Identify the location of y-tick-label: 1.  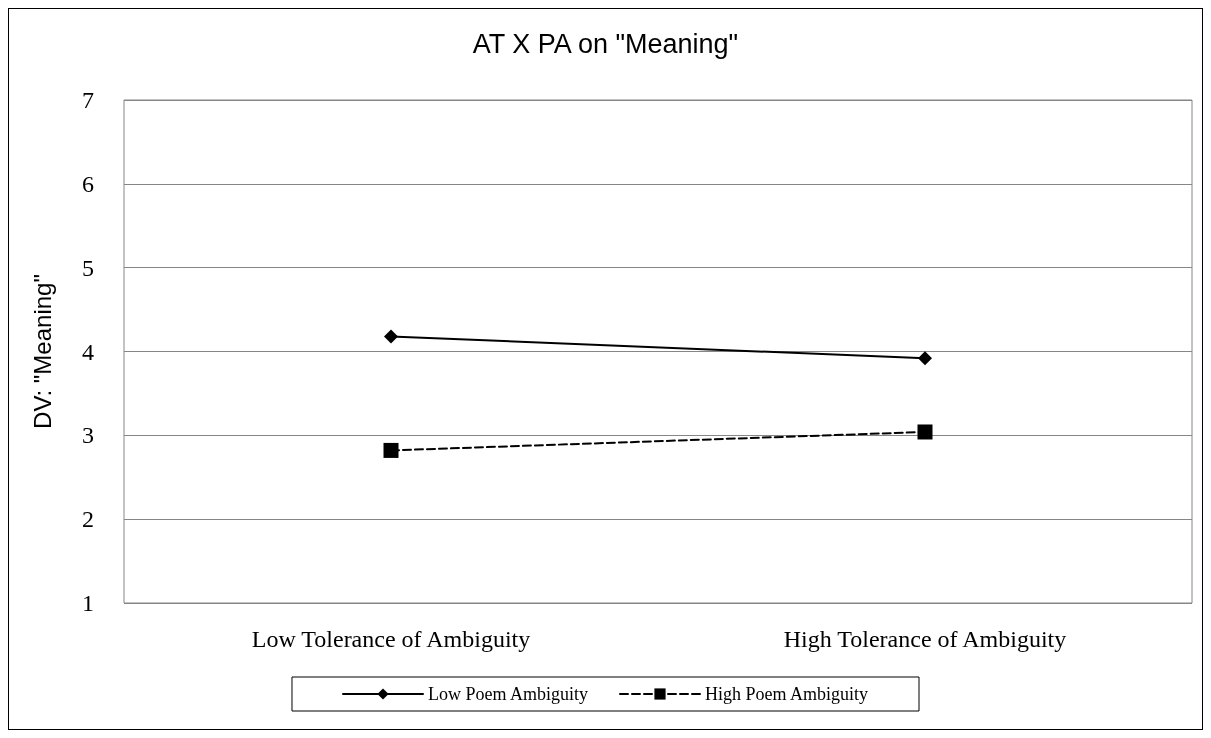
(88, 603).